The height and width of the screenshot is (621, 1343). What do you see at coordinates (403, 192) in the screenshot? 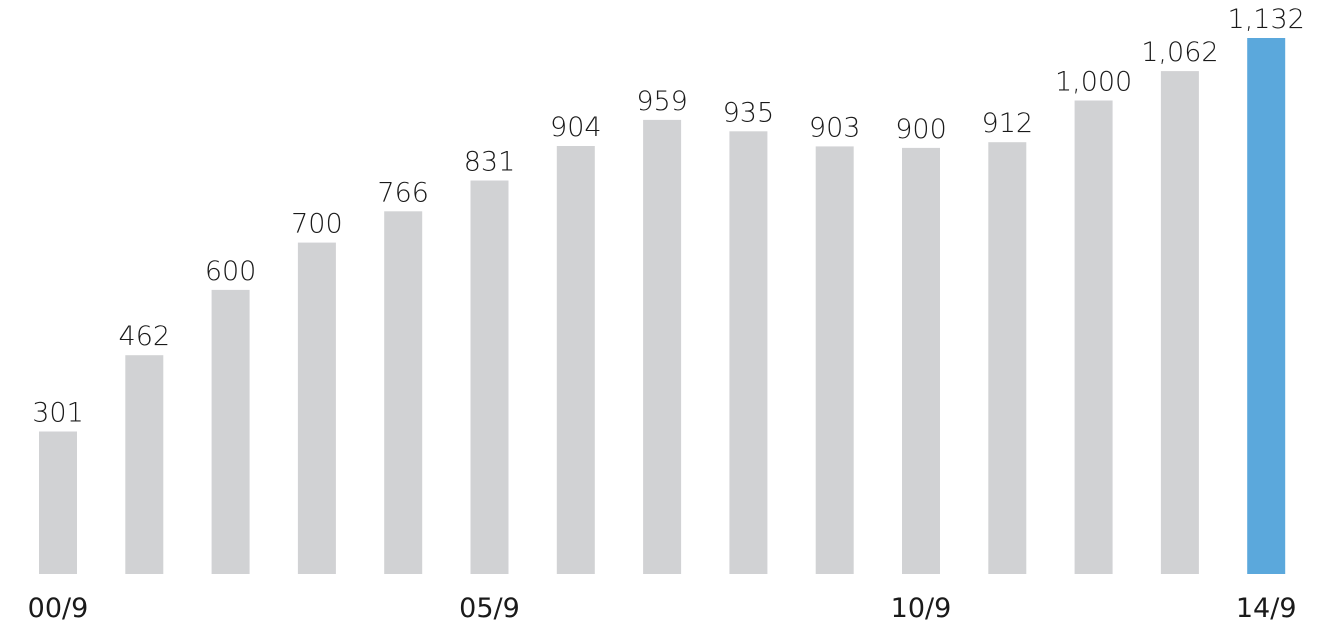
I see `bar-value-label: 766` at bounding box center [403, 192].